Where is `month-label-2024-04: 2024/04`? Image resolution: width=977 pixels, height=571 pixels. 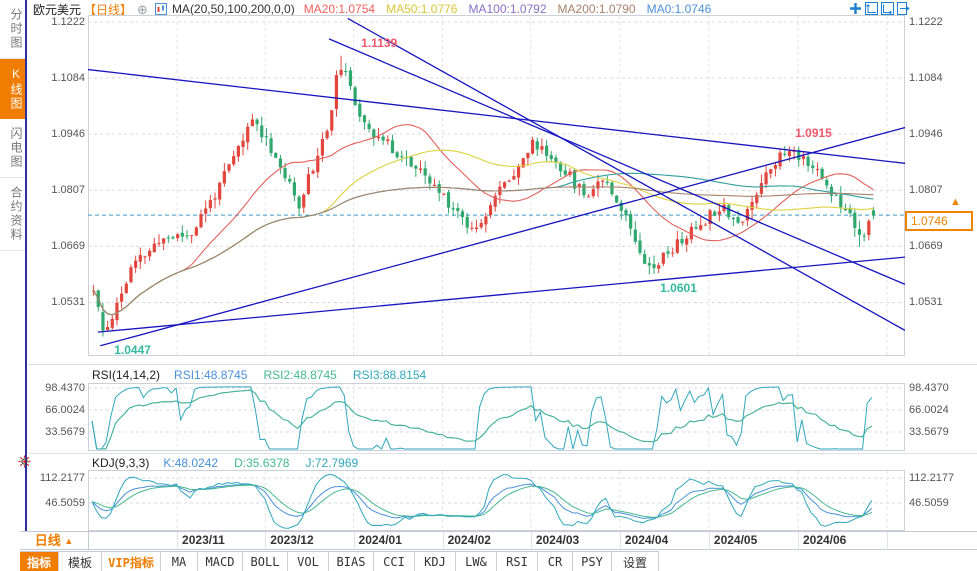
month-label-2024-04: 2024/04 is located at coordinates (646, 540).